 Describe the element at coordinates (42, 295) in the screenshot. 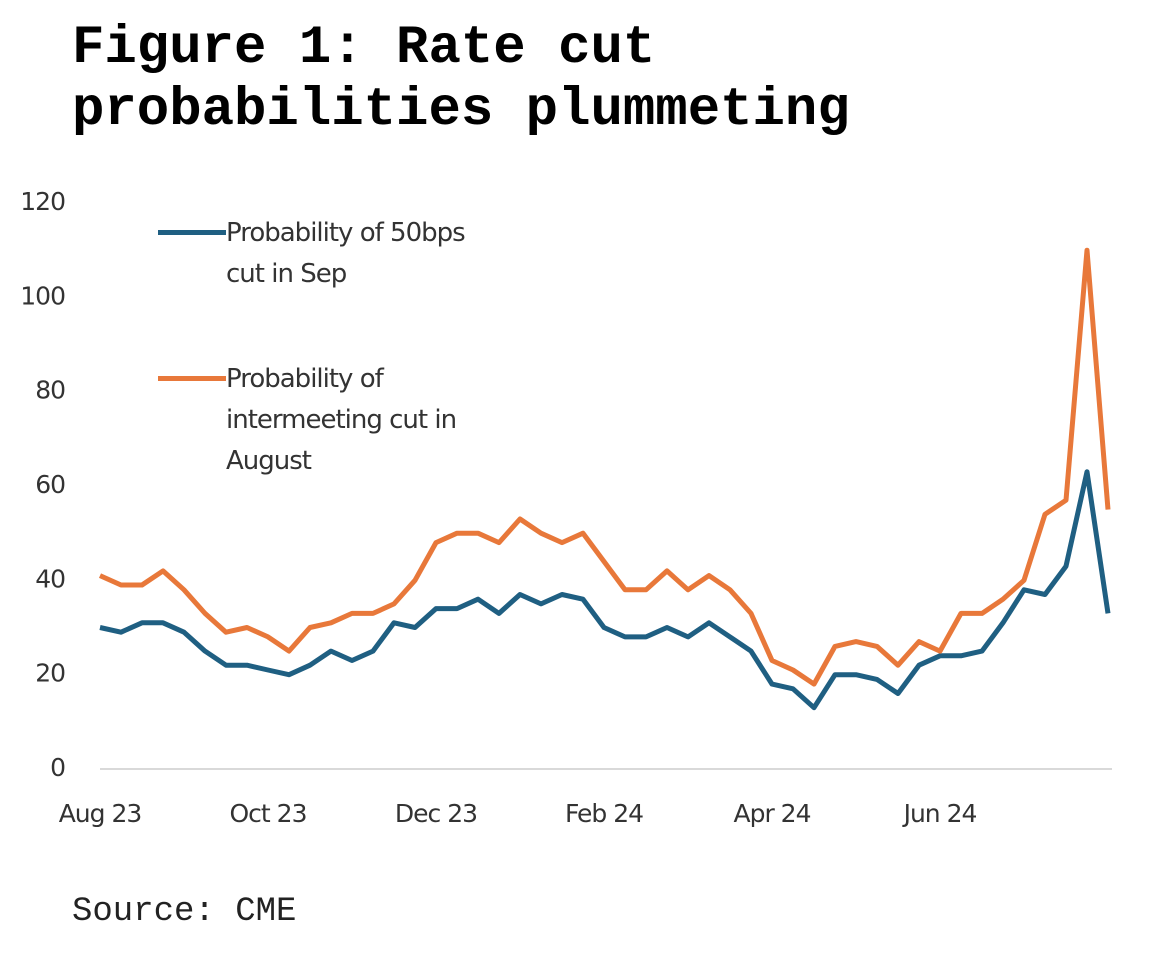

I see `y-tick-label: 100` at that location.